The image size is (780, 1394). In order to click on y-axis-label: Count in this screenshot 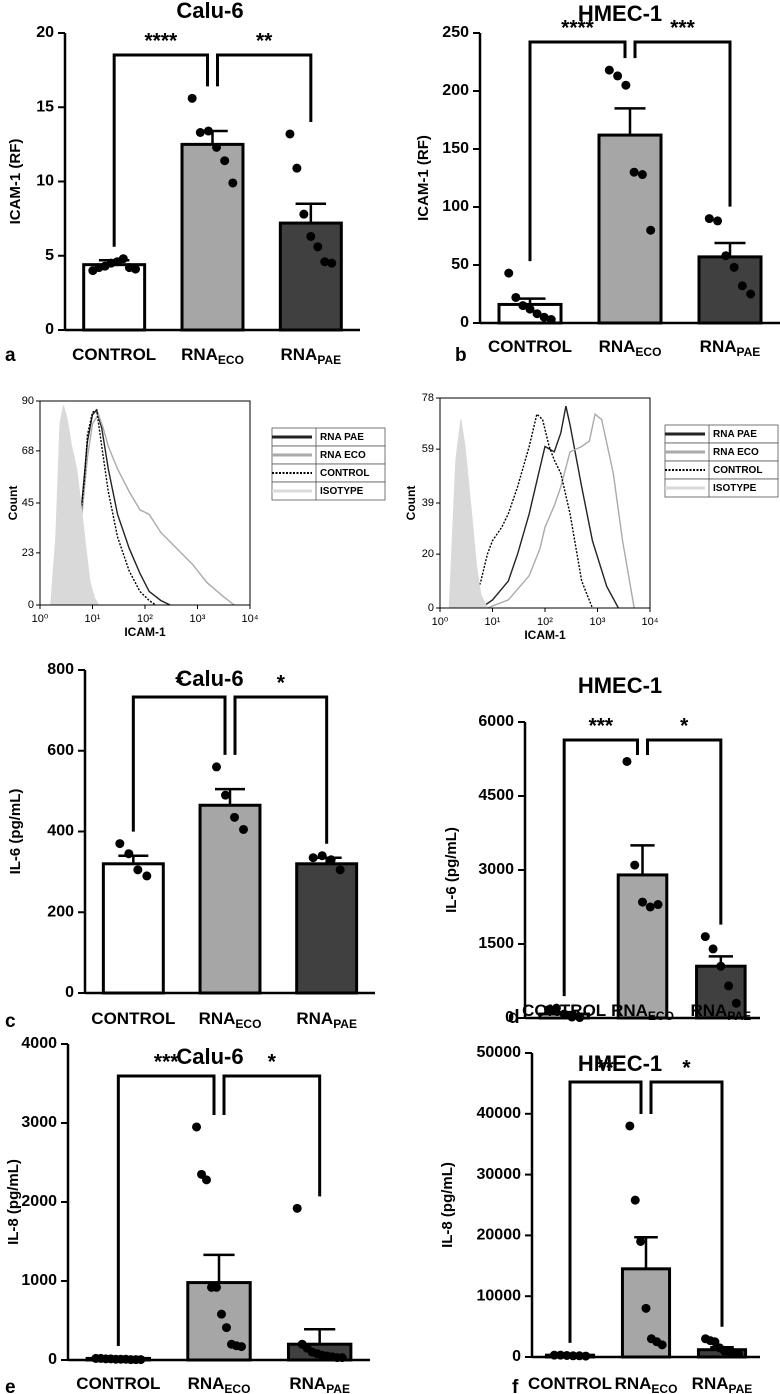, I will do `click(13, 503)`.